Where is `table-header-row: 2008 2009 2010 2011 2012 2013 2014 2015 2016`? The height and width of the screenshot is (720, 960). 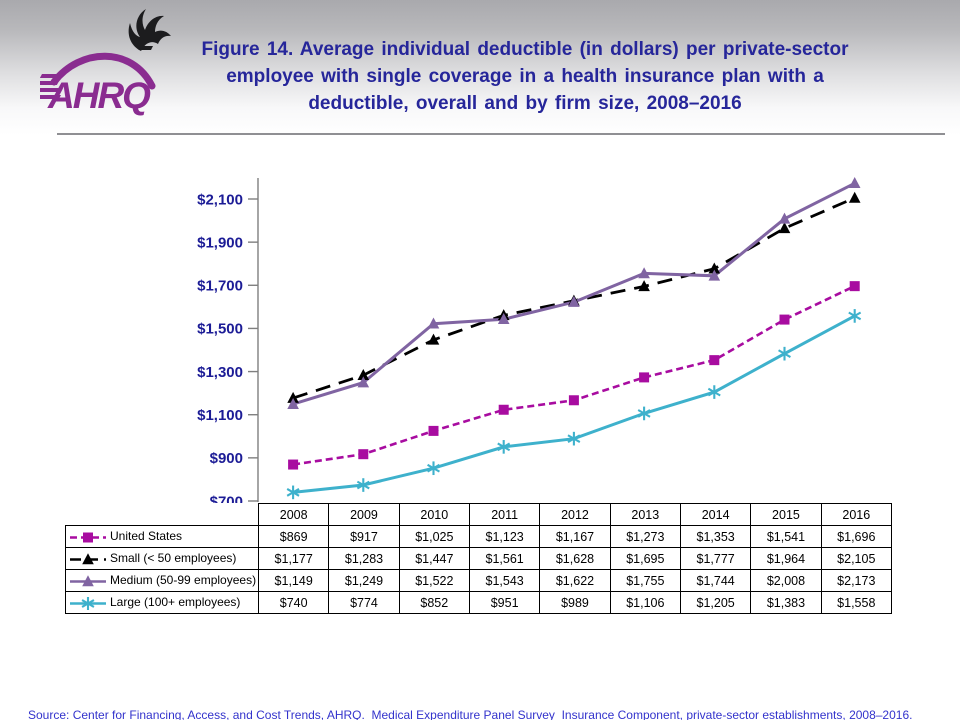 table-header-row: 2008 2009 2010 2011 2012 2013 2014 2015 2016 is located at coordinates (479, 514).